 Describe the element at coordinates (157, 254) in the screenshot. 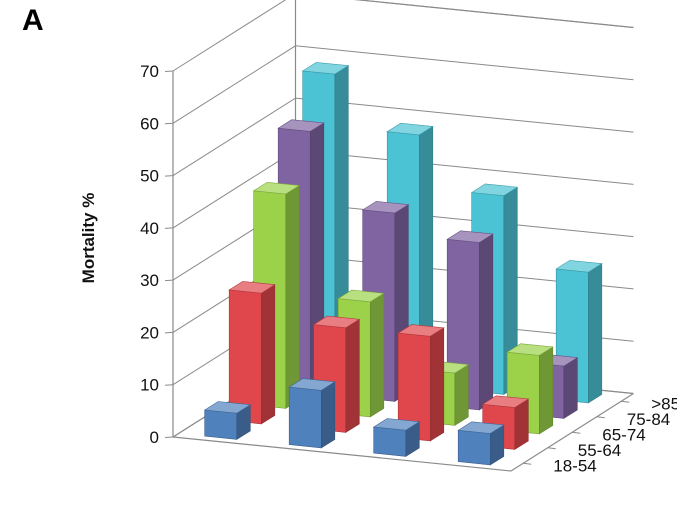

I see `y-axis-ticks: 0 10 20 30 40 50 60 70` at that location.